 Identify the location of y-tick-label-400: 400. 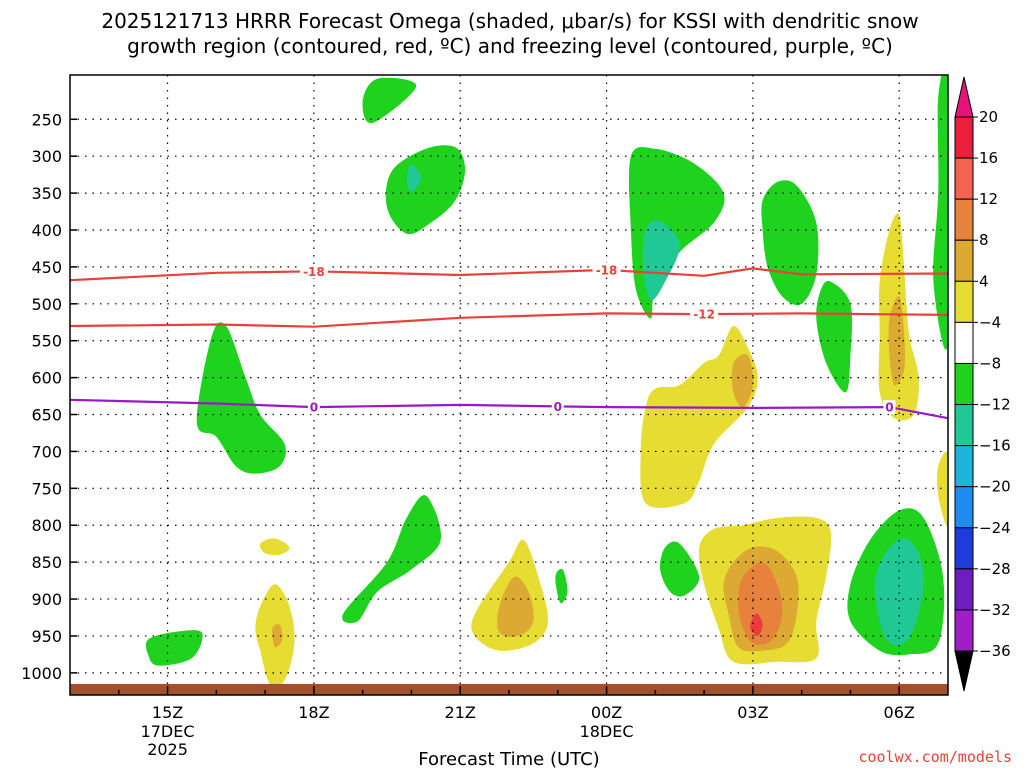
(46, 230).